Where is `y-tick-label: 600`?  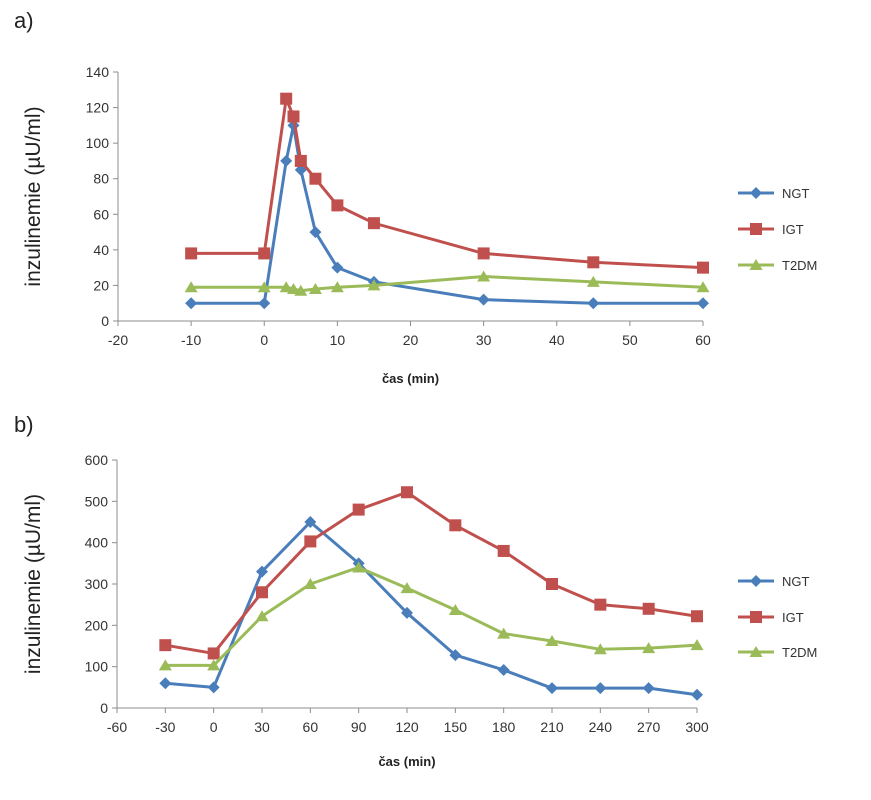 y-tick-label: 600 is located at coordinates (97, 460).